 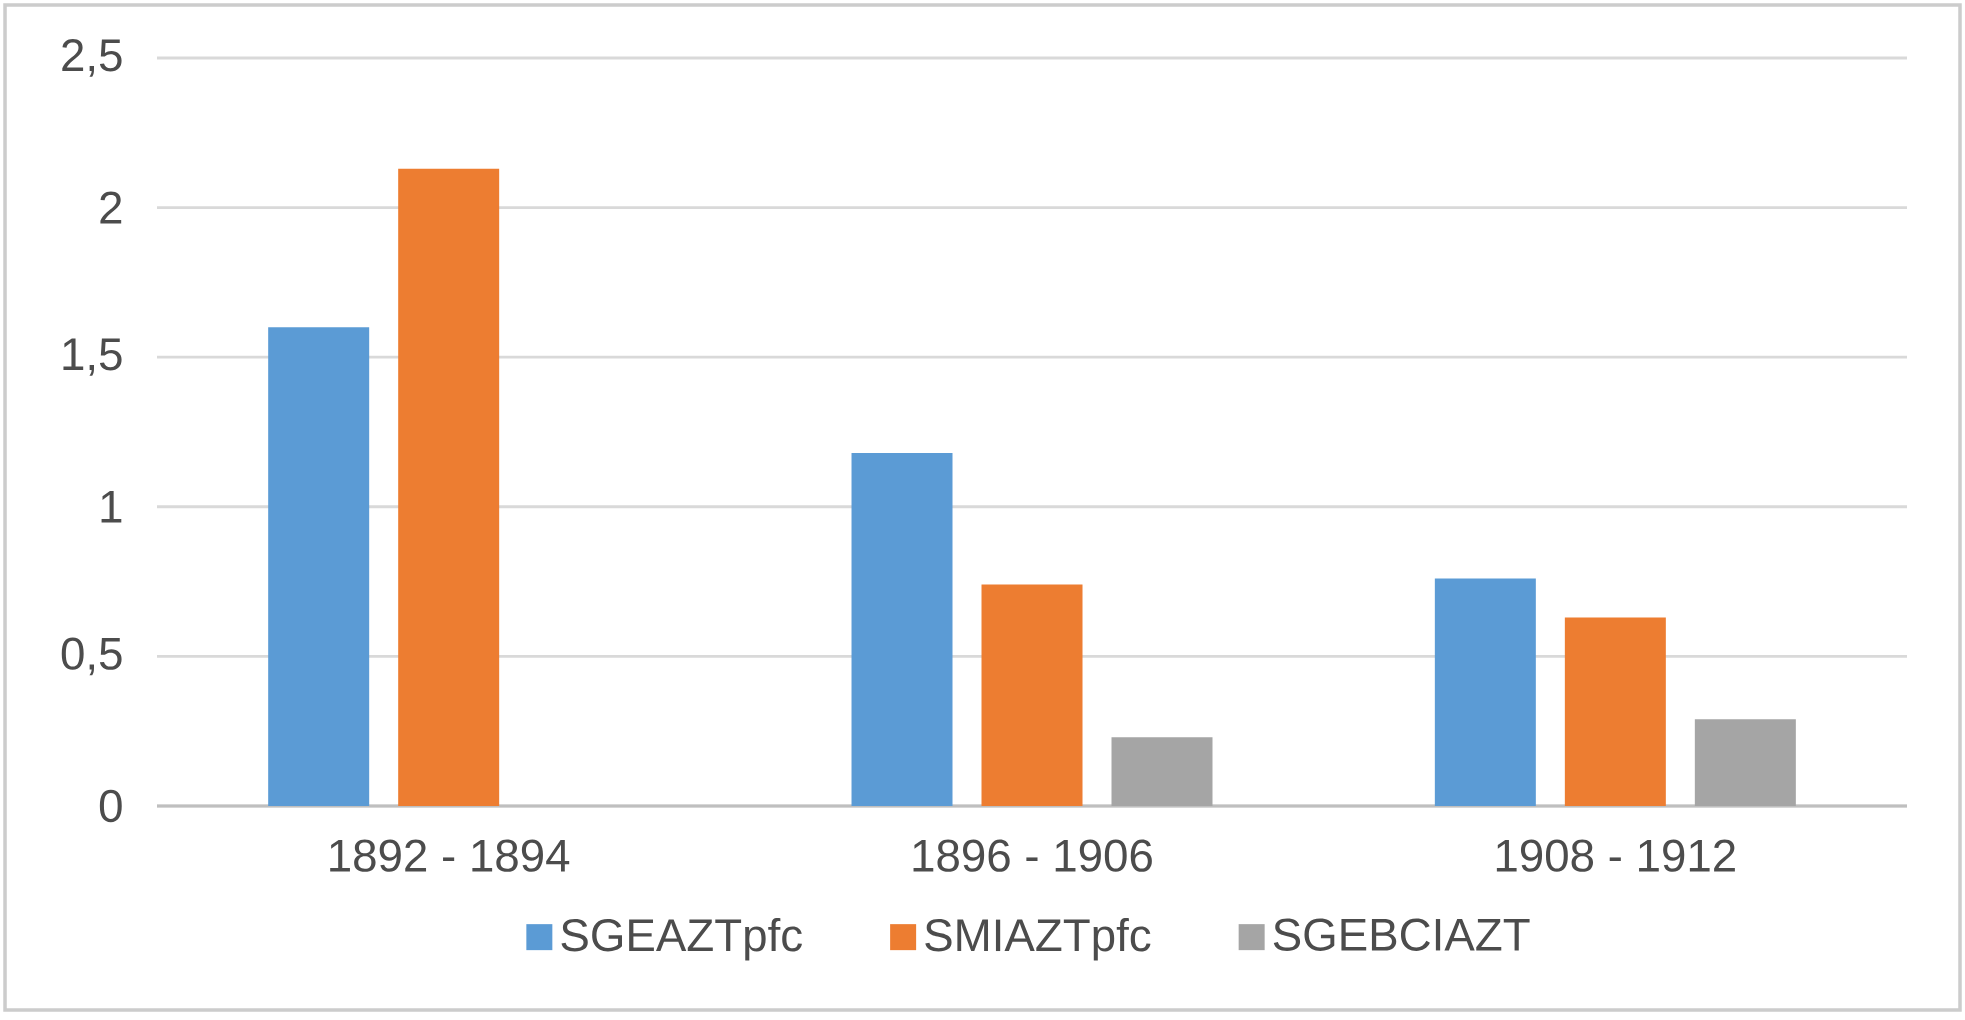 What do you see at coordinates (450, 855) in the screenshot?
I see `x-tick-label: 1892 - 1894` at bounding box center [450, 855].